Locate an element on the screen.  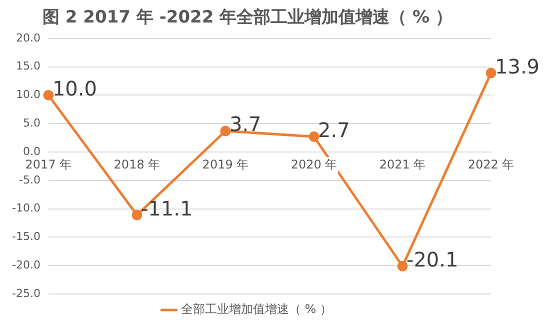
data-label: 3.7 is located at coordinates (245, 124).